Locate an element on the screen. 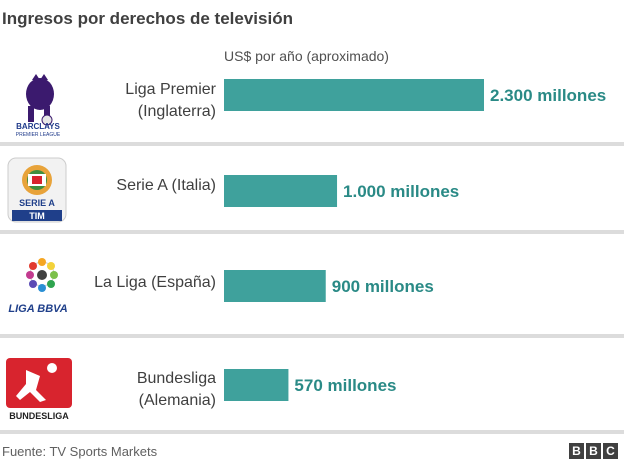  row-laliga: LIGA BBVA La Liga (España) is located at coordinates (312, 283).